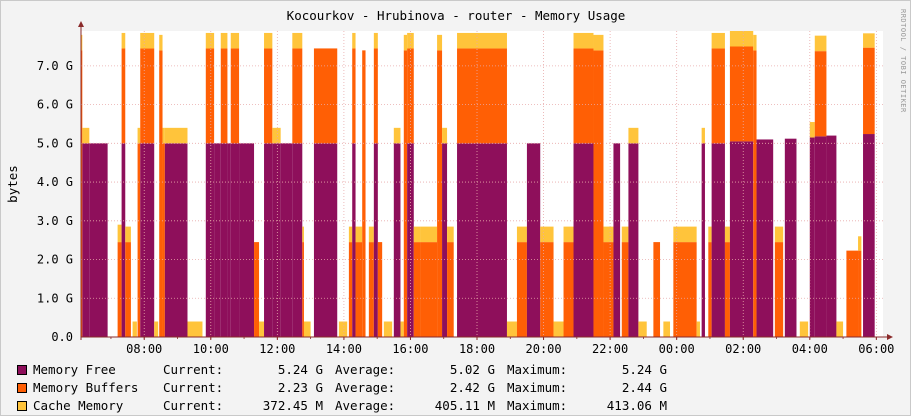 The width and height of the screenshot is (911, 416). Describe the element at coordinates (55, 105) in the screenshot. I see `y-tick-label: 6.0 G` at that location.